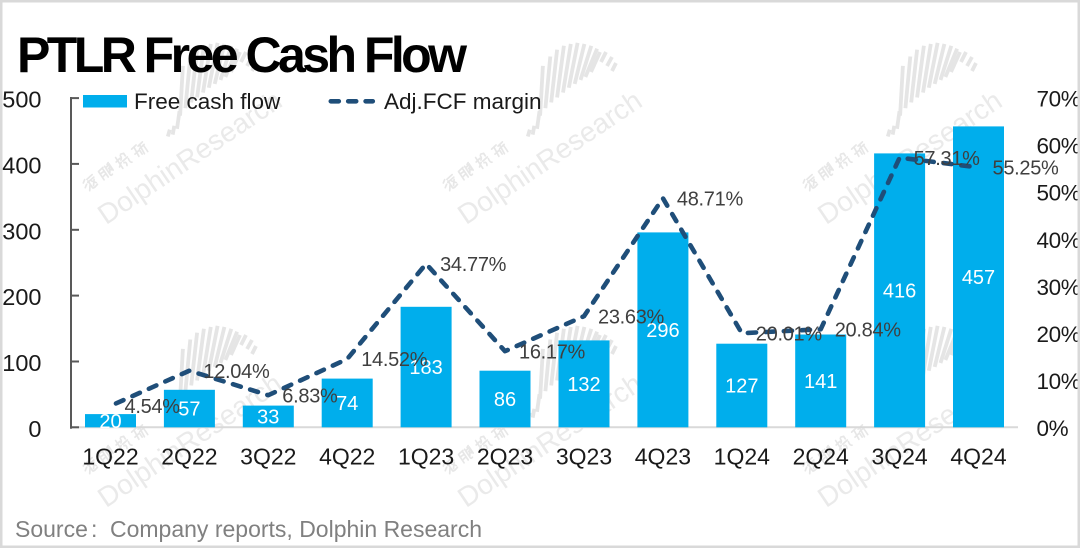 This screenshot has height=553, width=1080. I want to click on svg-text: 20.01%, so click(789, 334).